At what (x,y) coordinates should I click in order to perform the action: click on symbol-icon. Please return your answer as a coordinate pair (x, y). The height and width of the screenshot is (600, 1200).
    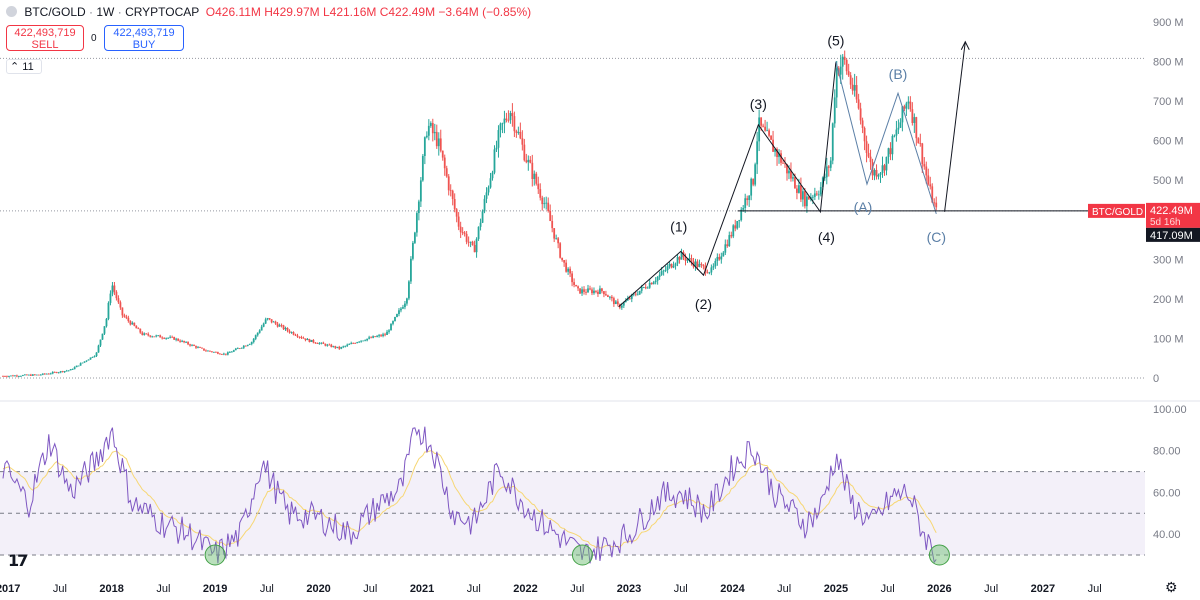
    Looking at the image, I should click on (11, 11).